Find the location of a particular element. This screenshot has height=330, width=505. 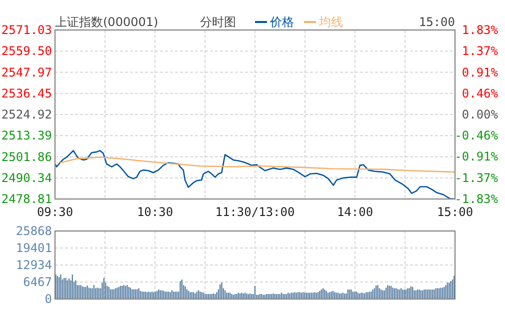

y-tick-label: 2547.97 is located at coordinates (26, 72).